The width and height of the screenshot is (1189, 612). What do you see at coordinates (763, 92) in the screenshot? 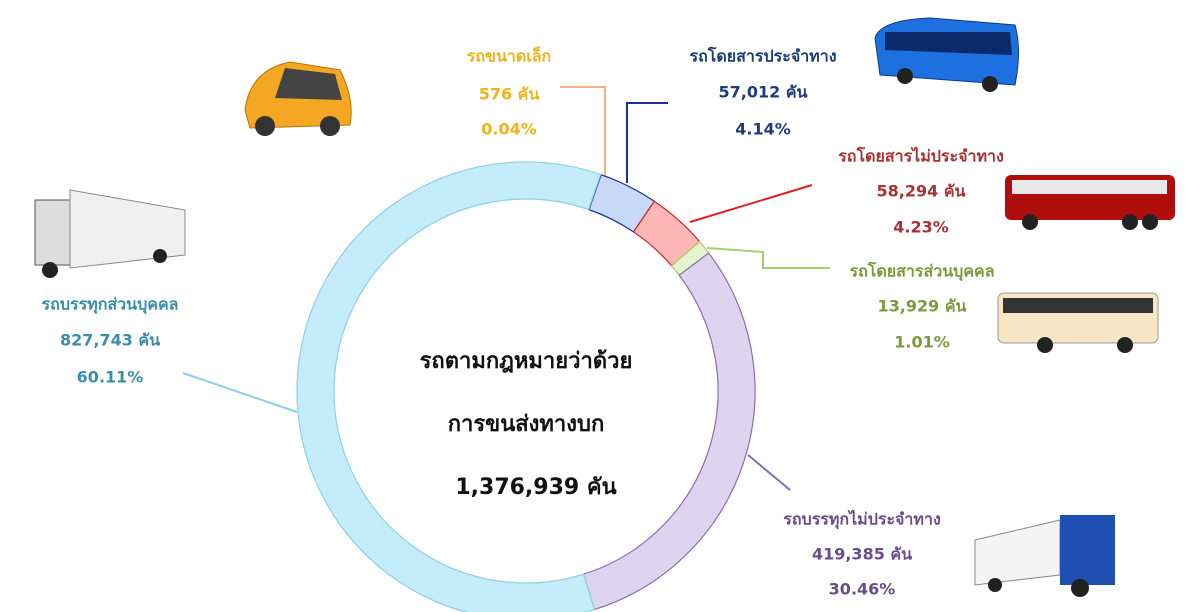
I see `value-label: 57,012 คัน` at bounding box center [763, 92].